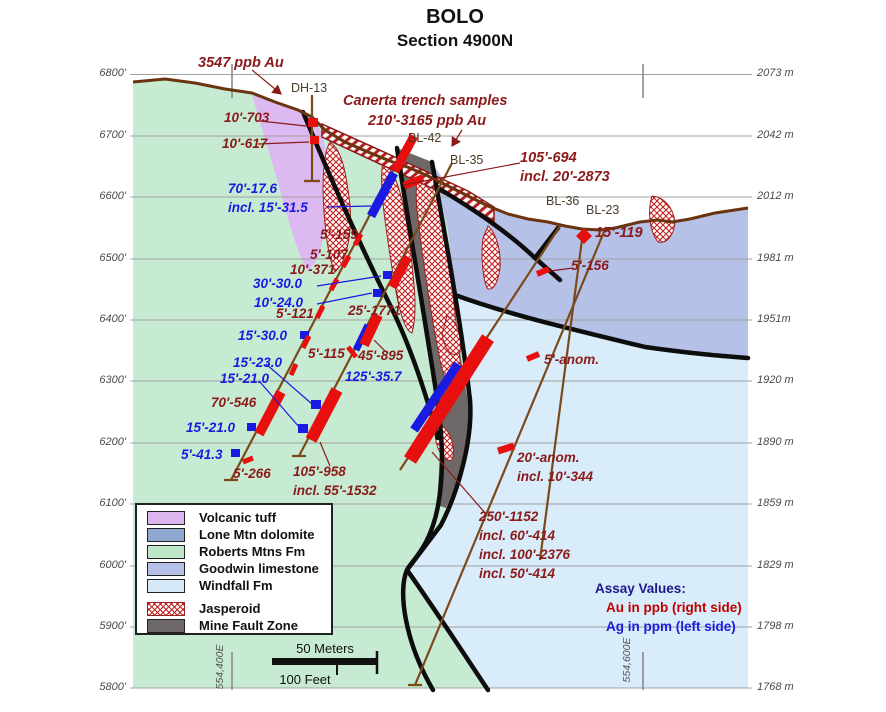 The image size is (886, 712). Describe the element at coordinates (166, 585) in the screenshot. I see `legend-swatch-windfall` at that location.